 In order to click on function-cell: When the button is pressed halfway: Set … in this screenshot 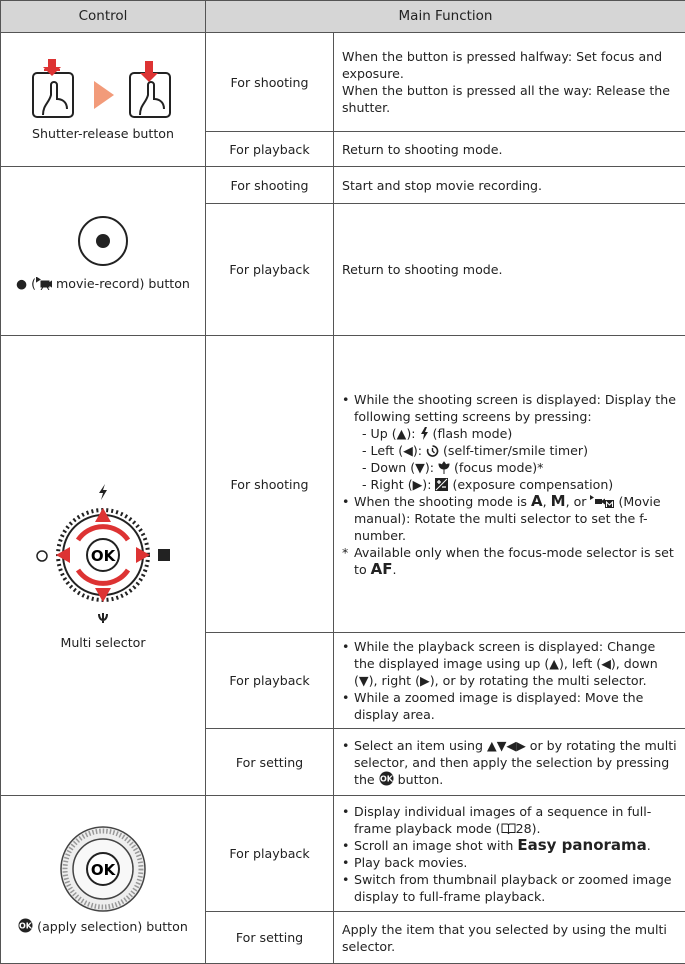, I will do `click(509, 82)`.